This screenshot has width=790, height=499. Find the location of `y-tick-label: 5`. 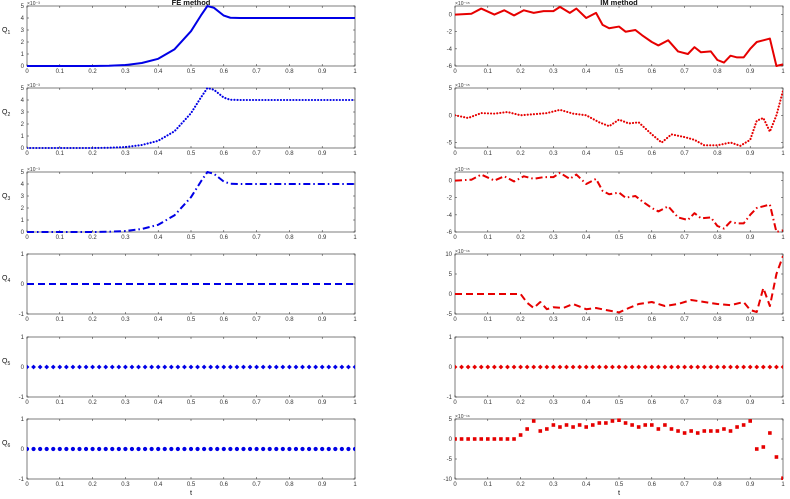

y-tick-label: 5 is located at coordinates (23, 7).